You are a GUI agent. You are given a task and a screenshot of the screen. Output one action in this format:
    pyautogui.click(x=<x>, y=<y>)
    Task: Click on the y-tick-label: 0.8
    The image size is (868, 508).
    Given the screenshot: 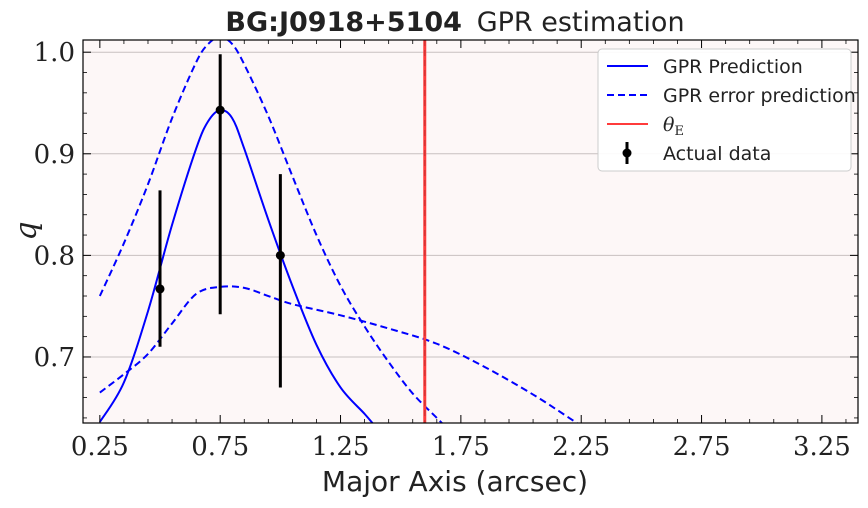 What is the action you would take?
    pyautogui.click(x=54, y=256)
    